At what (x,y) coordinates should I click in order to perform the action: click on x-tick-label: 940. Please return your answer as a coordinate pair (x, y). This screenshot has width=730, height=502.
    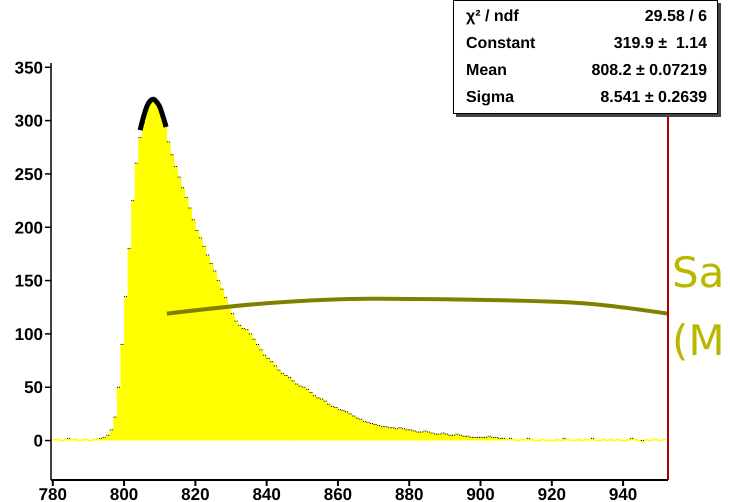
    Looking at the image, I should click on (623, 493).